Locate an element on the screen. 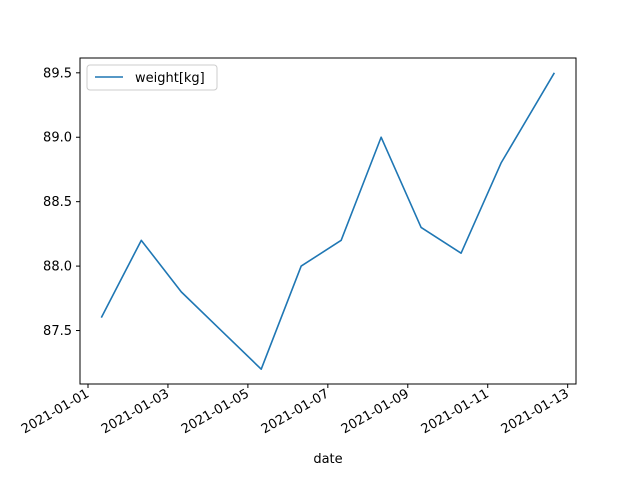  x-tick-label: 2021-01-05 is located at coordinates (215, 411).